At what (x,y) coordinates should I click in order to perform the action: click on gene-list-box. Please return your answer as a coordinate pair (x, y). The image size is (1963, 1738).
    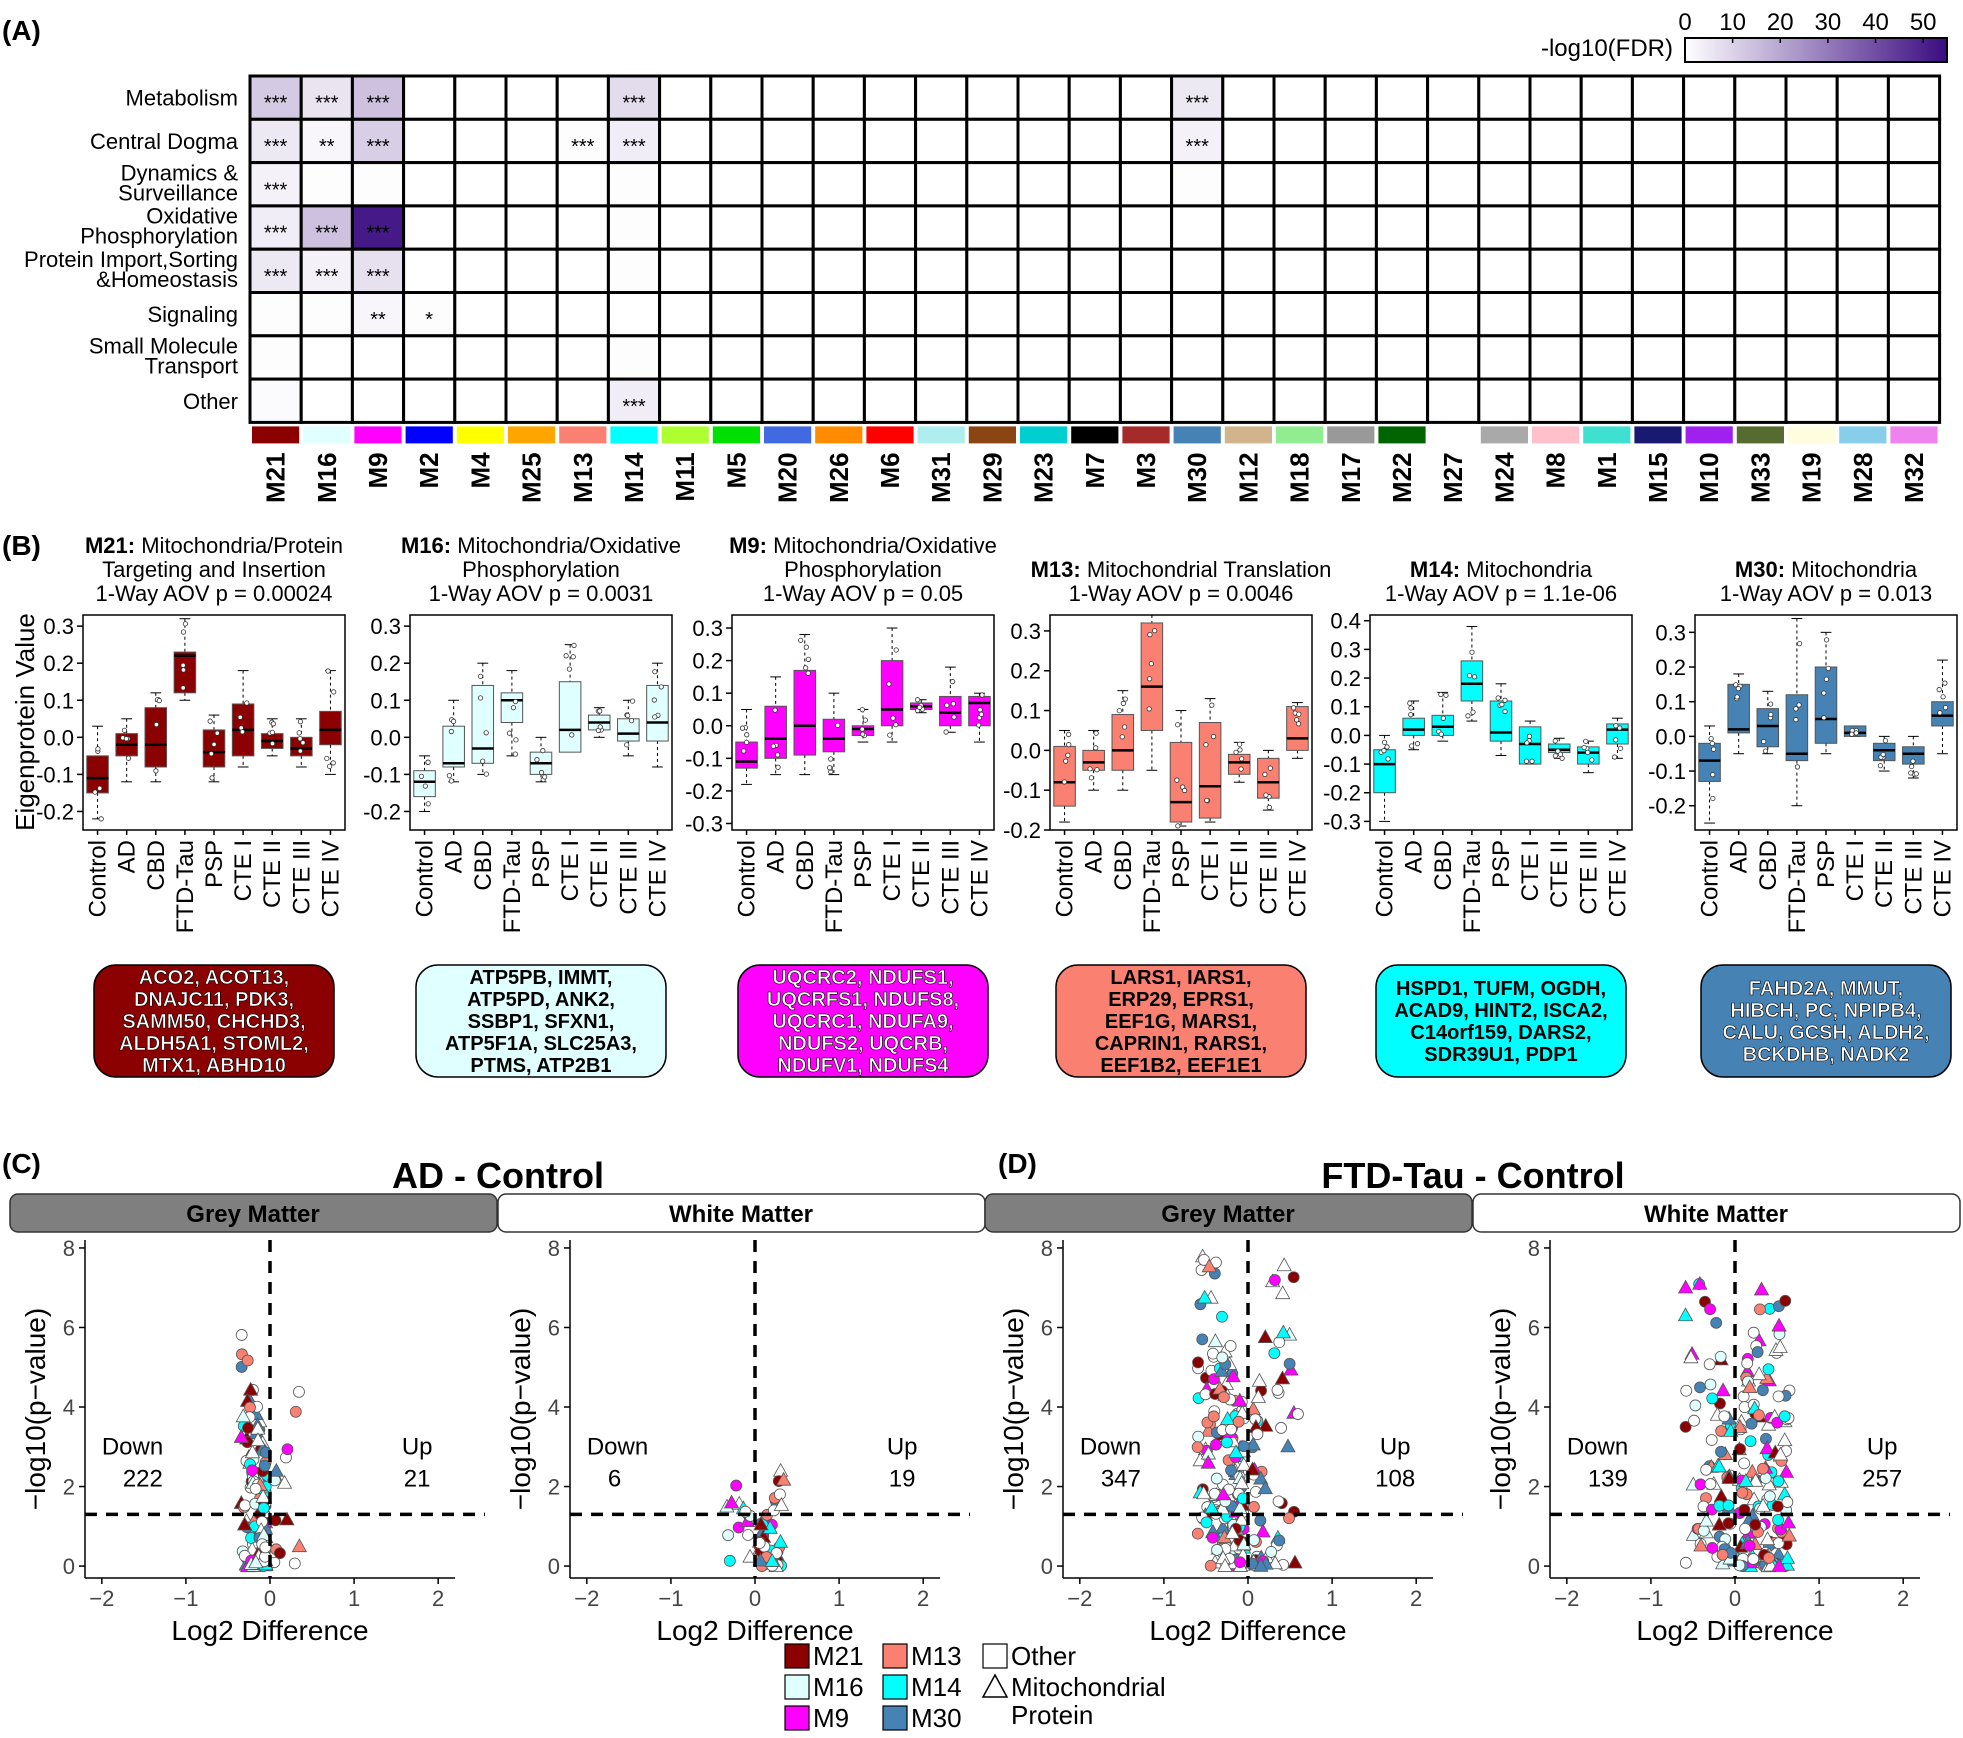
    Looking at the image, I should click on (1181, 1021).